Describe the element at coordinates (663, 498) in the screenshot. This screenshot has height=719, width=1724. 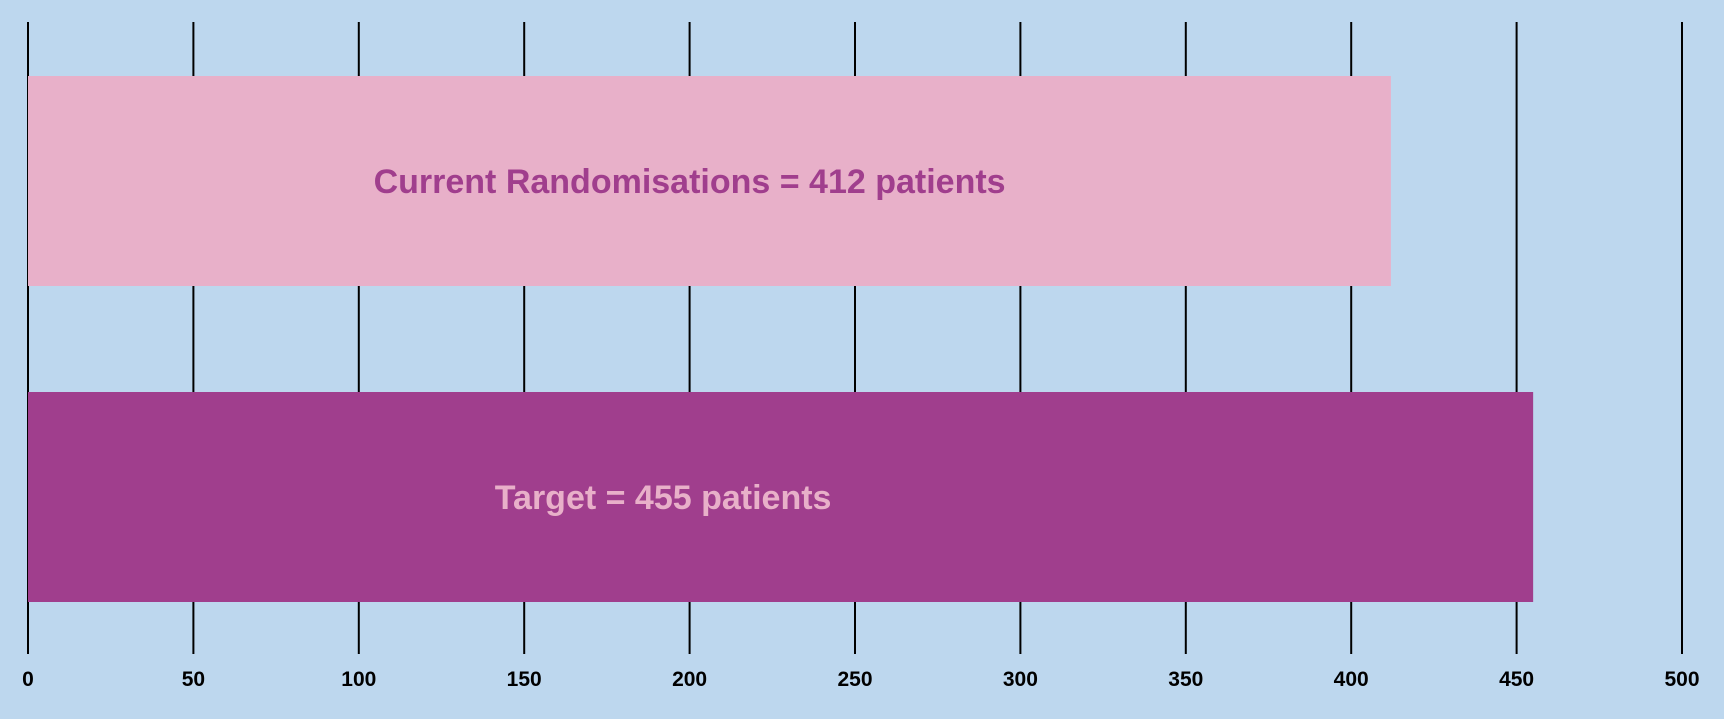
I see `bar-label-target: Target = 455 patients` at that location.